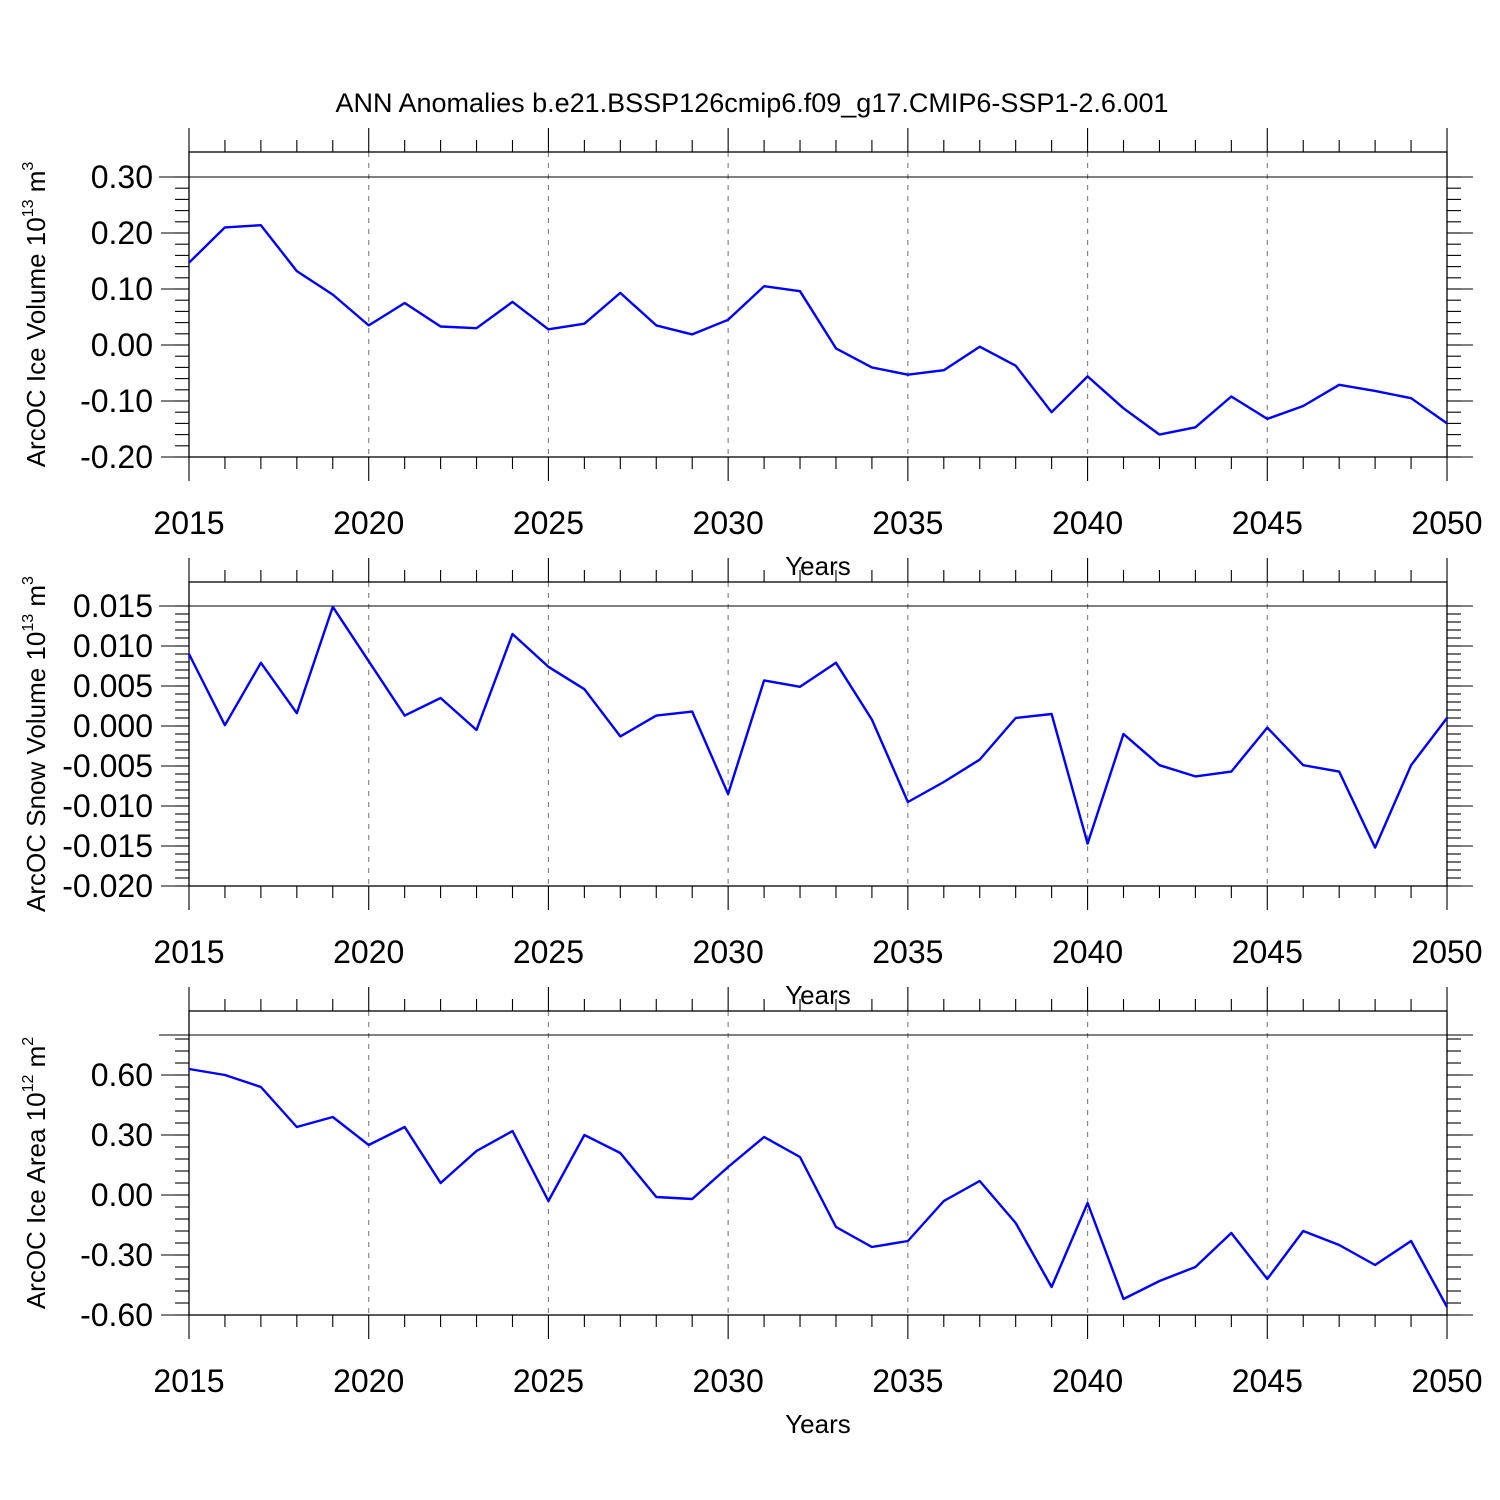 Image resolution: width=1500 pixels, height=1500 pixels. What do you see at coordinates (116, 457) in the screenshot?
I see `y-tick-label: -0.20` at bounding box center [116, 457].